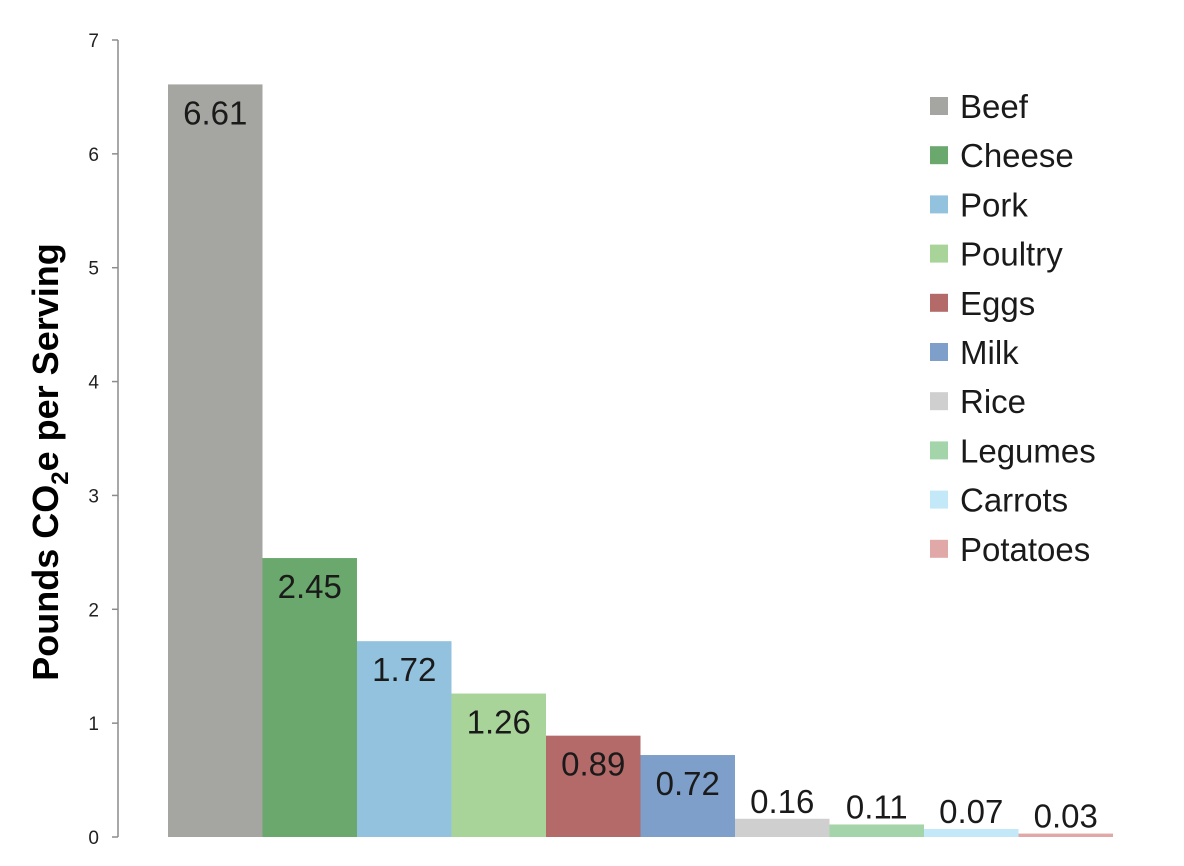 The image size is (1184, 866). I want to click on y-tick-label: 5, so click(93, 269).